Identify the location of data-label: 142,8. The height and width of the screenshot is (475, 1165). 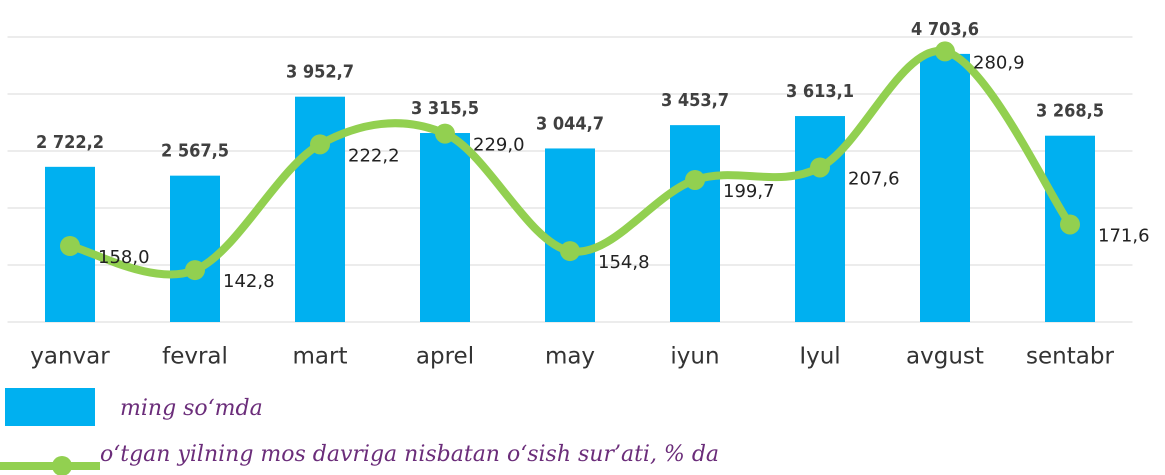
(249, 281).